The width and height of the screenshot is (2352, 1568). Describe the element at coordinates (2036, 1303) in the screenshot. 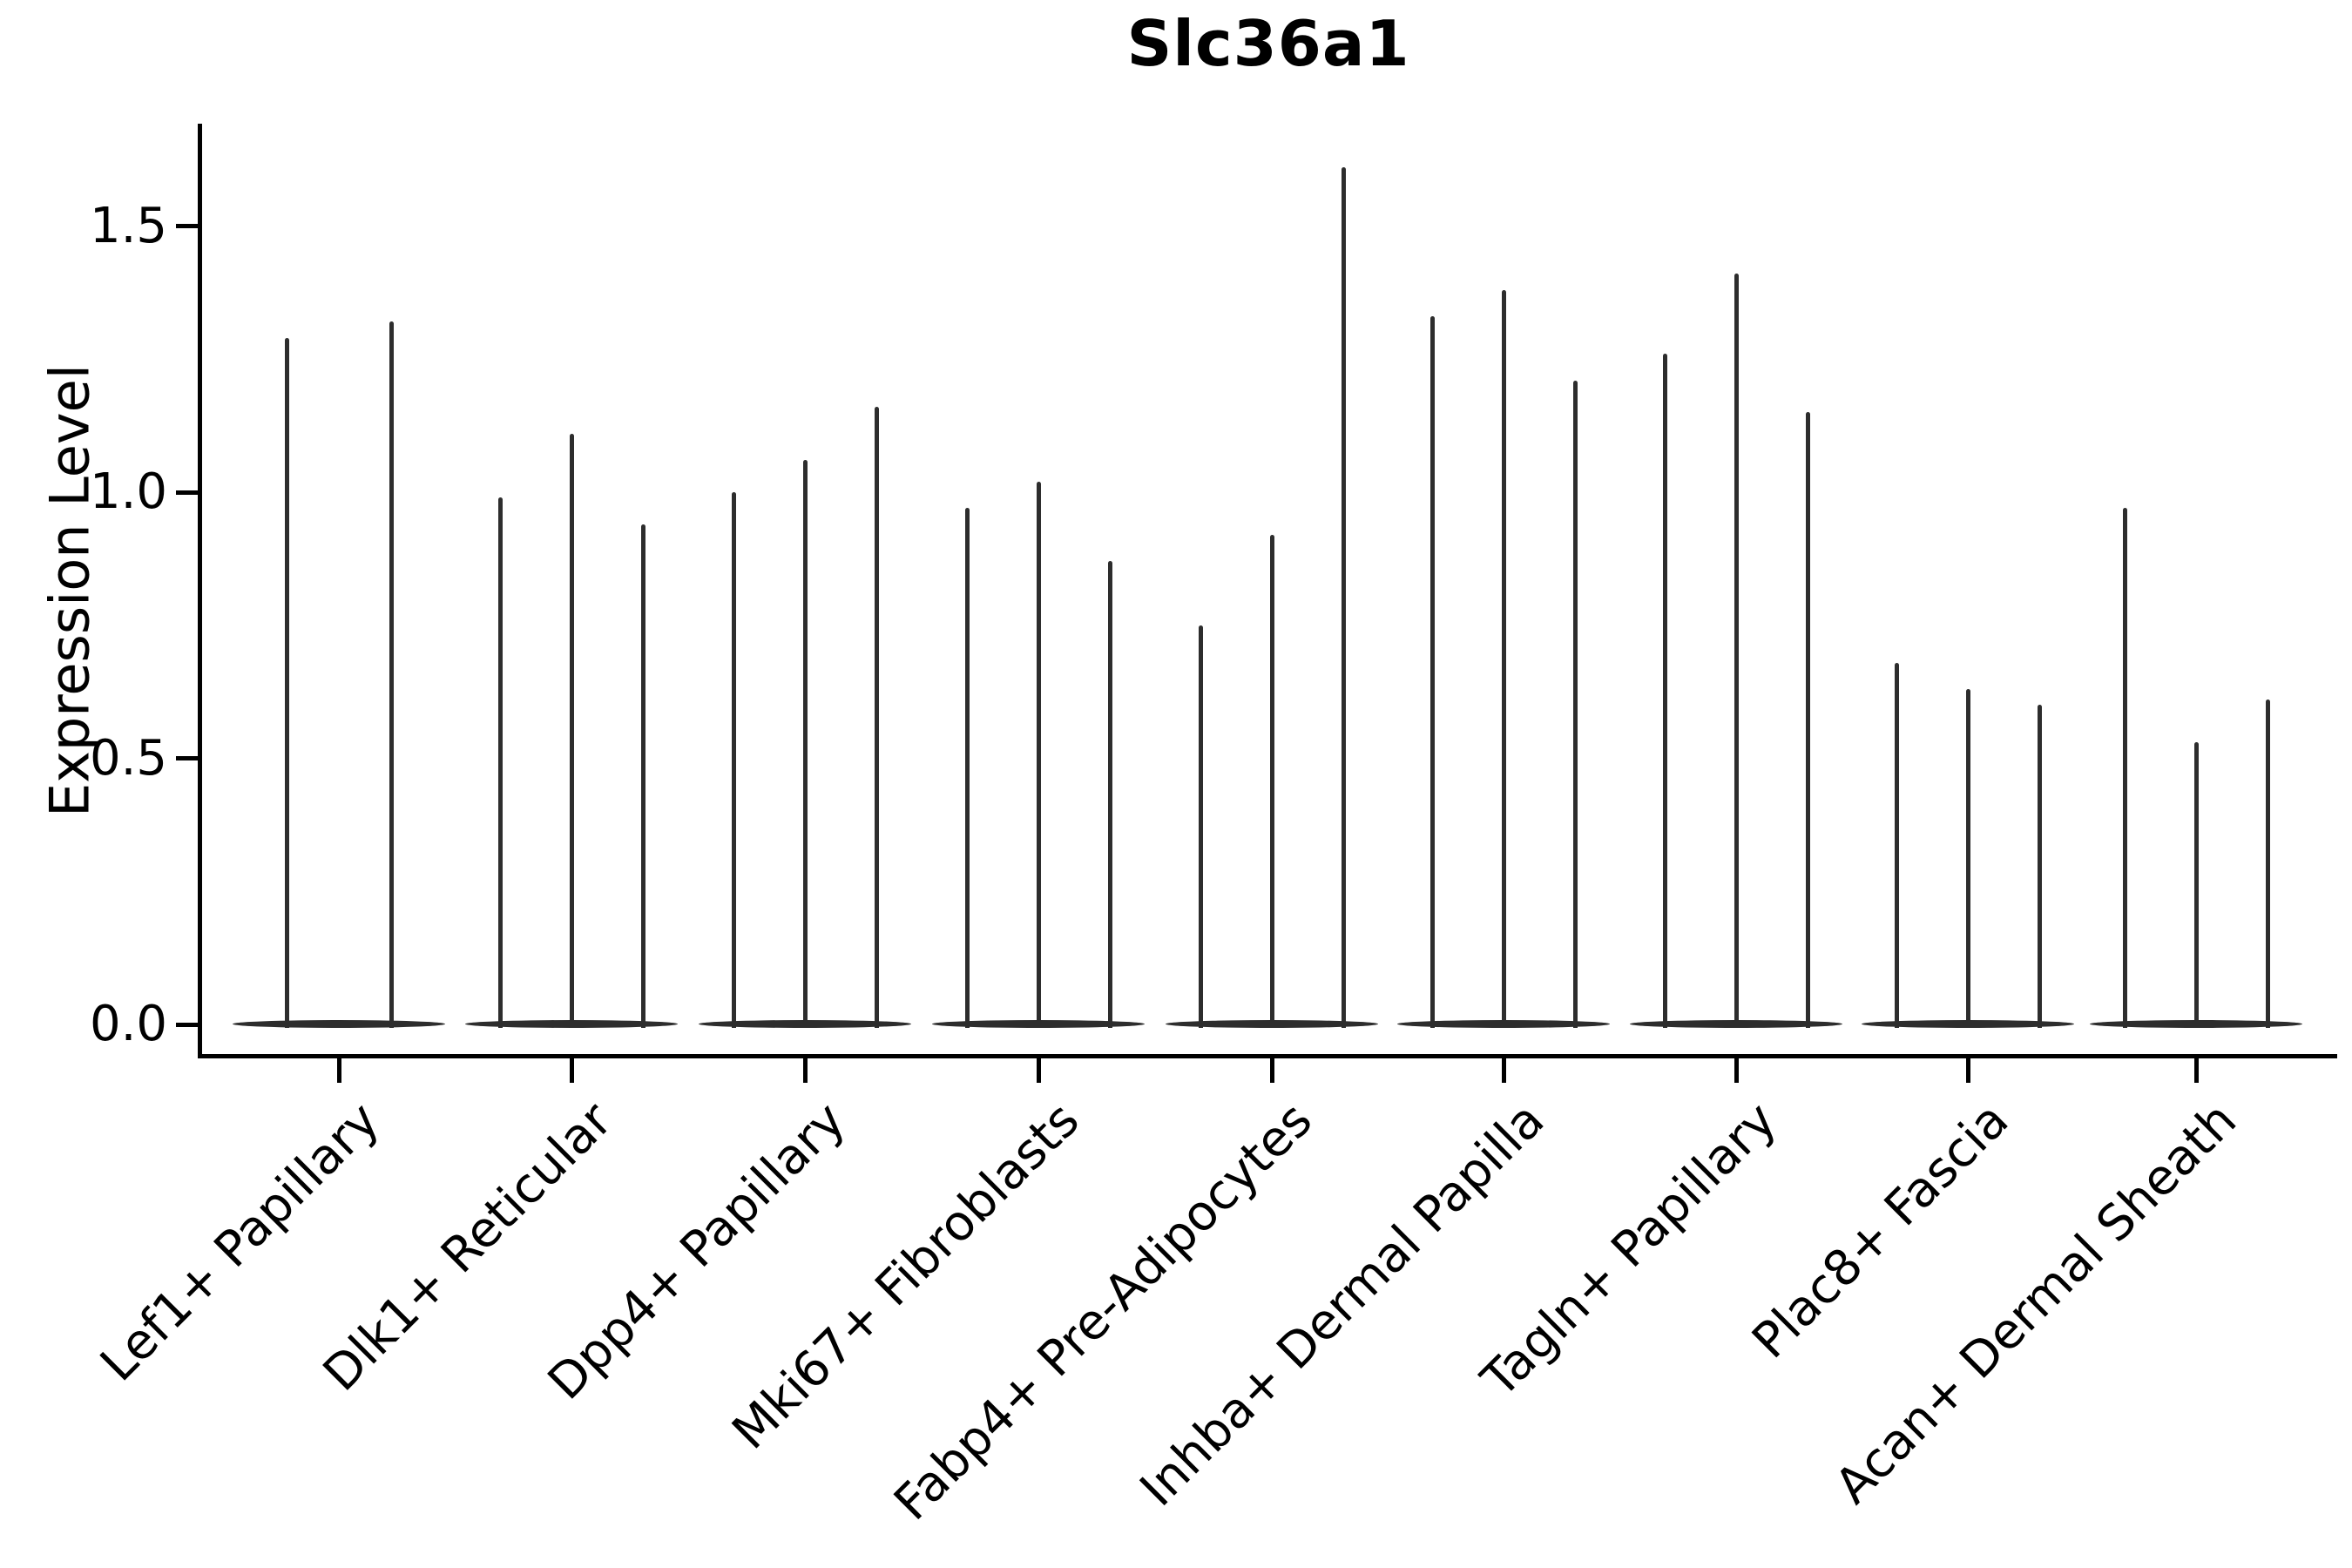

I see `x-tick-label: Acan+ Dermal Sheath` at that location.